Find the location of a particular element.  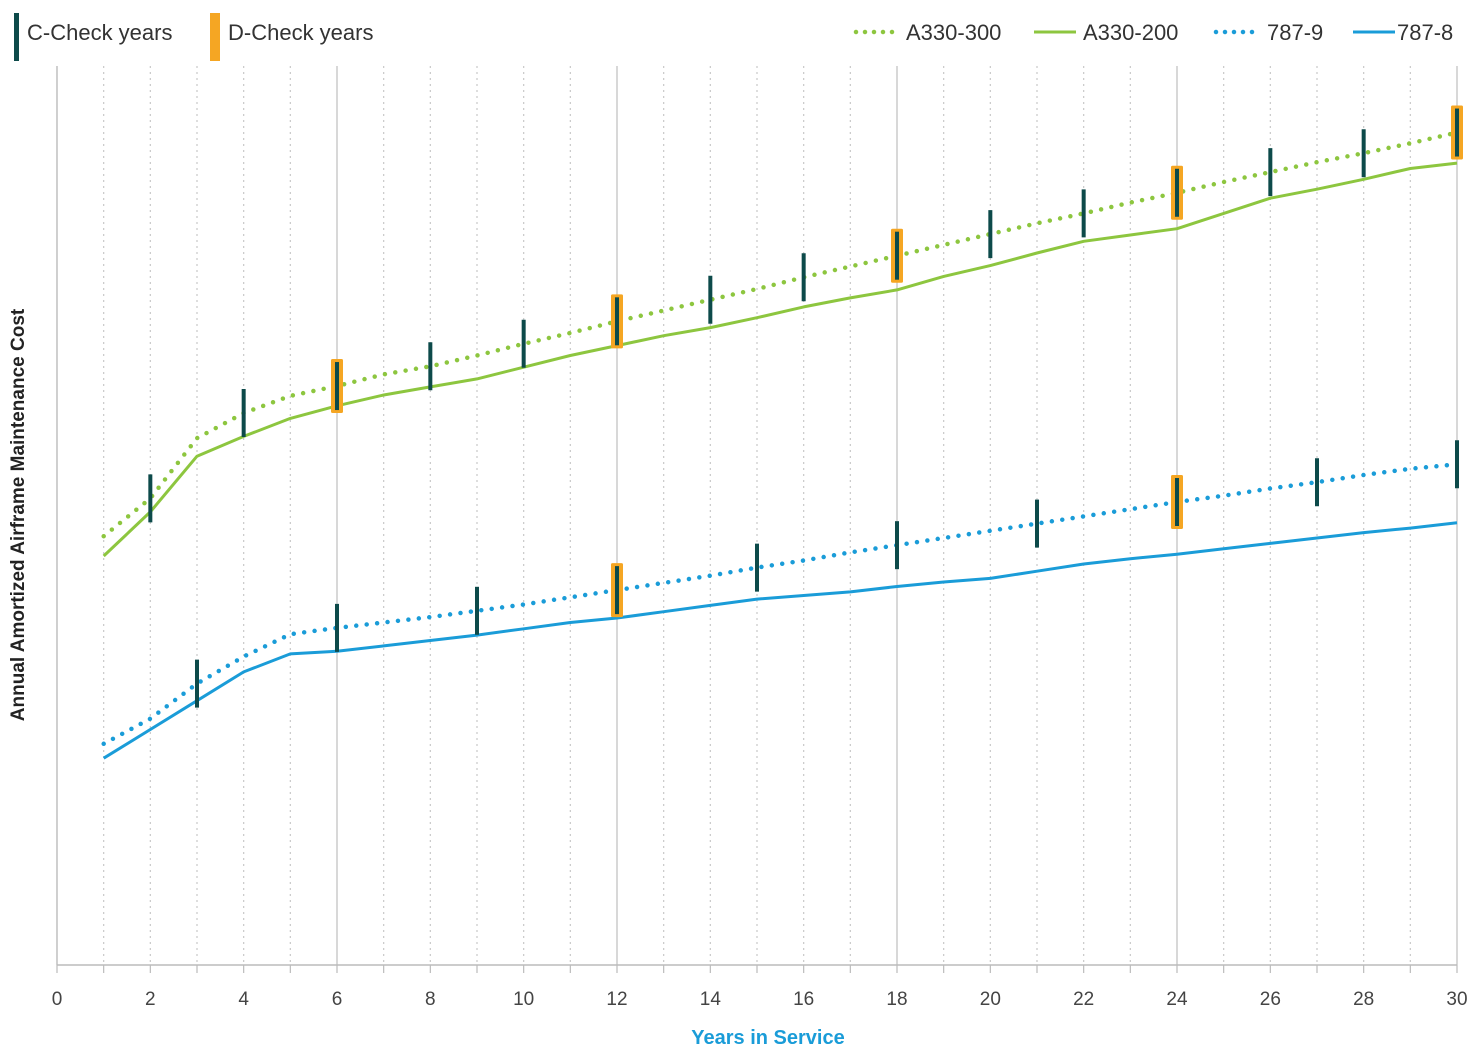

legend-label-d-check: D-Check years is located at coordinates (300, 32).